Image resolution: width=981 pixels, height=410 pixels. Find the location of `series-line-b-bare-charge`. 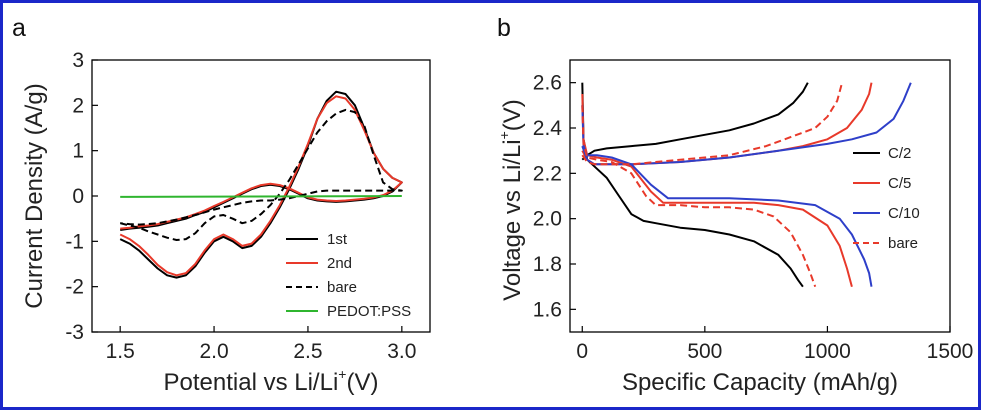

series-line-b-bare-charge is located at coordinates (712, 124).